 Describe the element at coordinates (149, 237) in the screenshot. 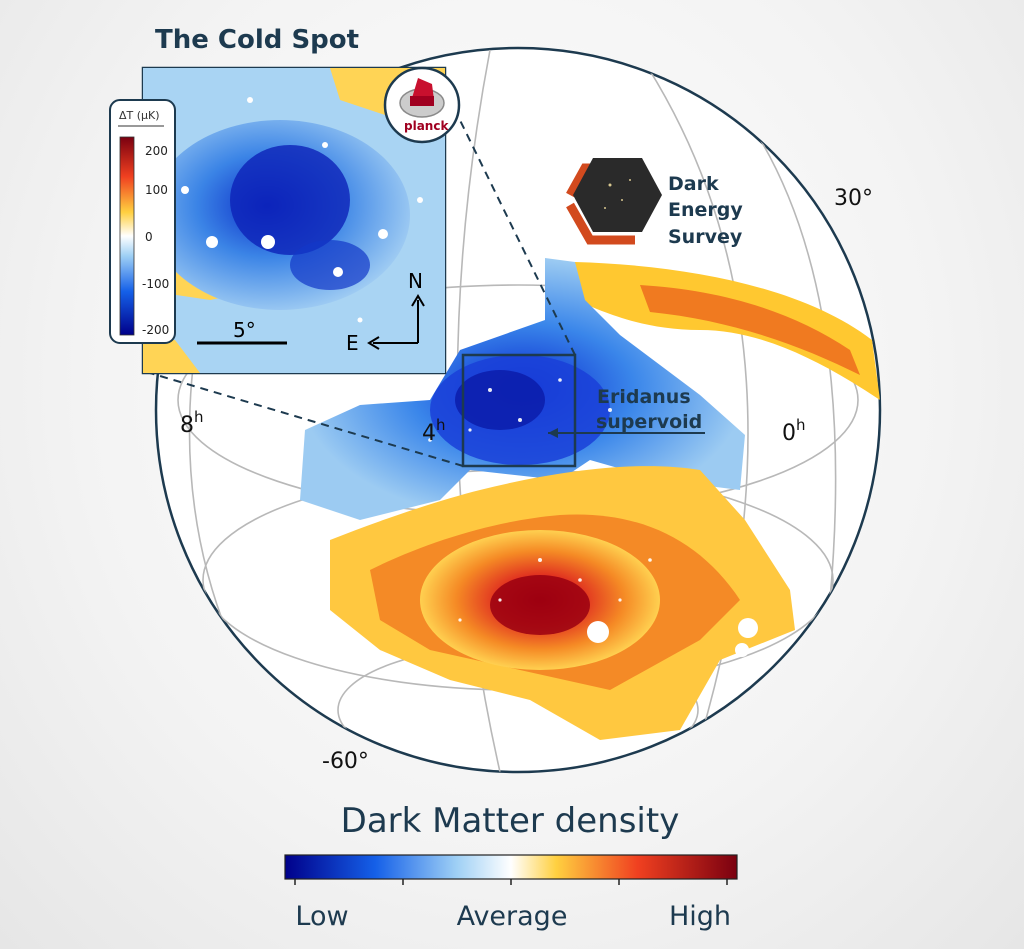

I see `colorbar-tick-0: 0` at that location.